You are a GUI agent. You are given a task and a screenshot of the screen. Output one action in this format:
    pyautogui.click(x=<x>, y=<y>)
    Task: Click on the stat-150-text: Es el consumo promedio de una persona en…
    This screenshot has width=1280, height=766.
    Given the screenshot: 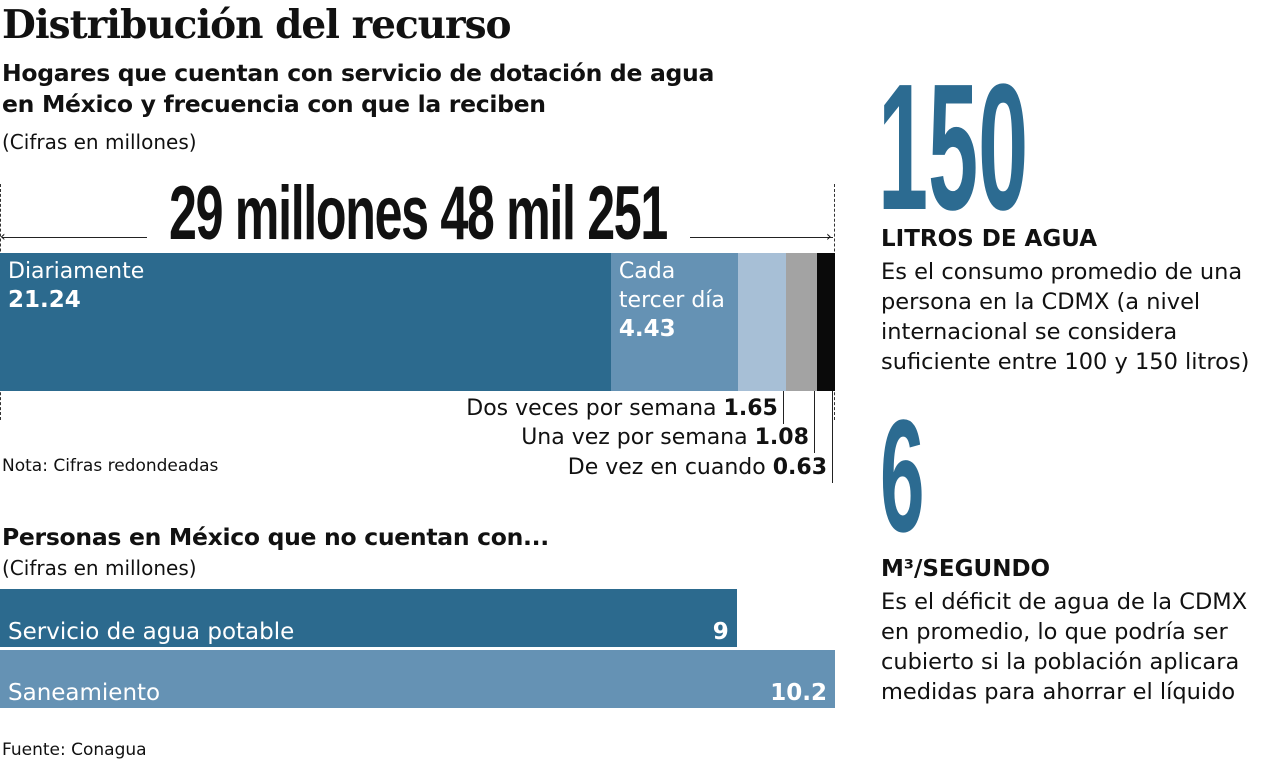 What is the action you would take?
    pyautogui.click(x=1065, y=317)
    